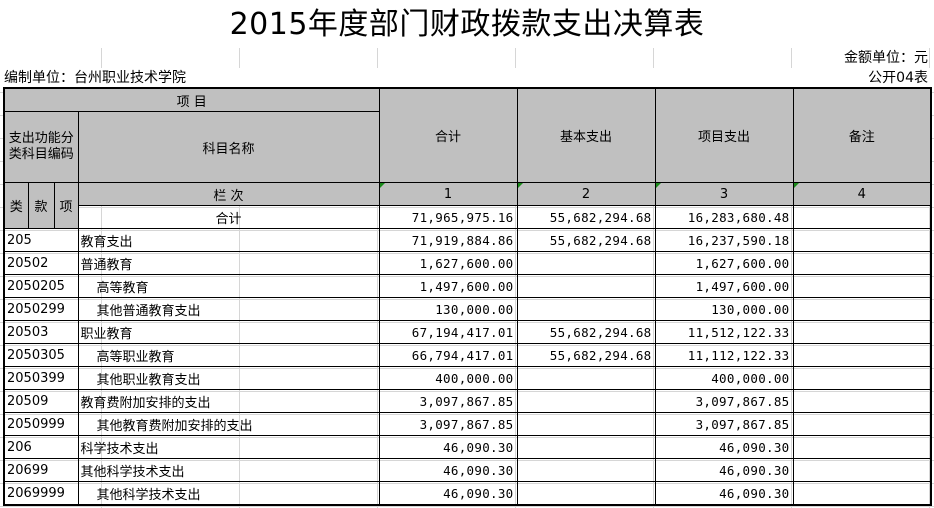 Image resolution: width=934 pixels, height=508 pixels. What do you see at coordinates (724, 194) in the screenshot?
I see `col-index-3: 3` at bounding box center [724, 194].